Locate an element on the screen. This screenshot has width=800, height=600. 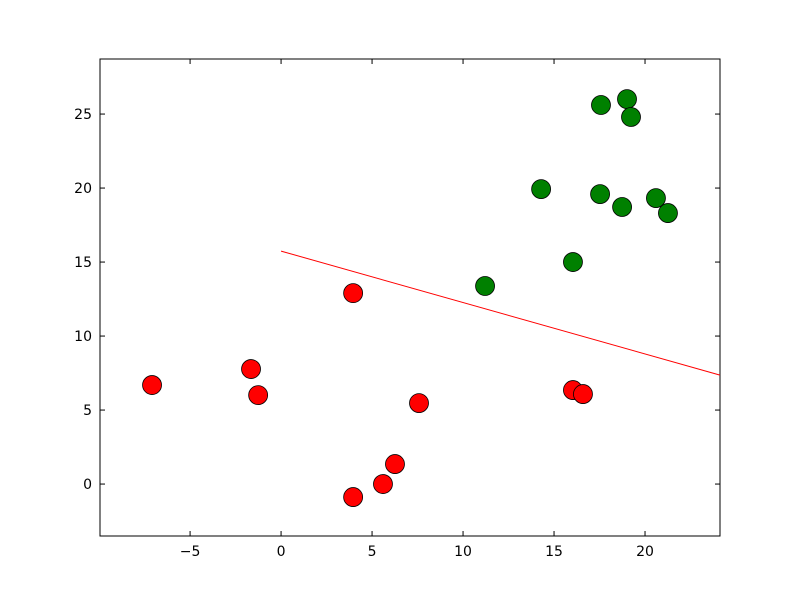
x-tick-label: 20 is located at coordinates (645, 552).